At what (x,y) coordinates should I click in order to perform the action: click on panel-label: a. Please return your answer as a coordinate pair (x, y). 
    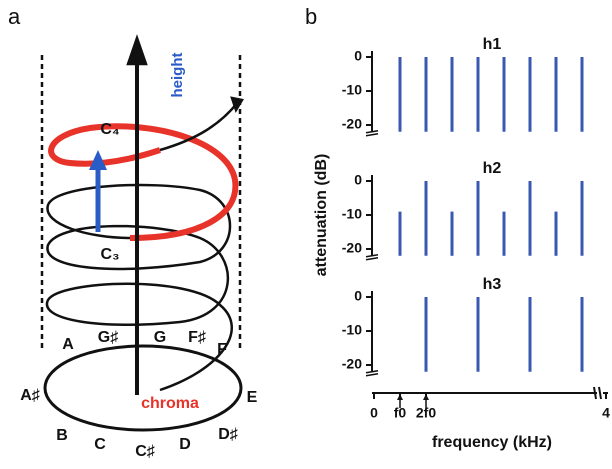
    Looking at the image, I should click on (14, 16).